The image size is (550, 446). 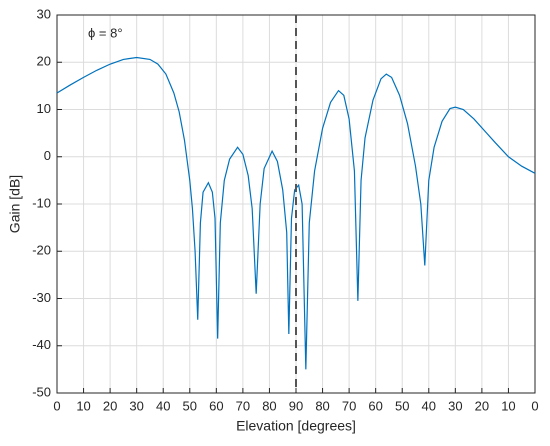 I want to click on annotation: ϕ = 8°, so click(x=105, y=32).